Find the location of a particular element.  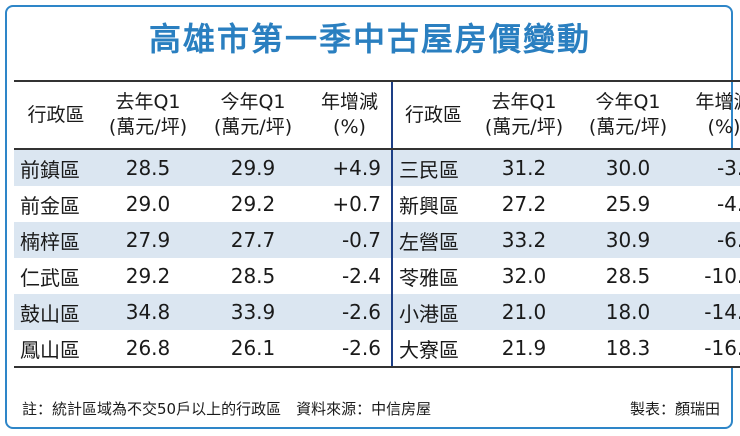

right-curr-value: 18.3 is located at coordinates (628, 349).